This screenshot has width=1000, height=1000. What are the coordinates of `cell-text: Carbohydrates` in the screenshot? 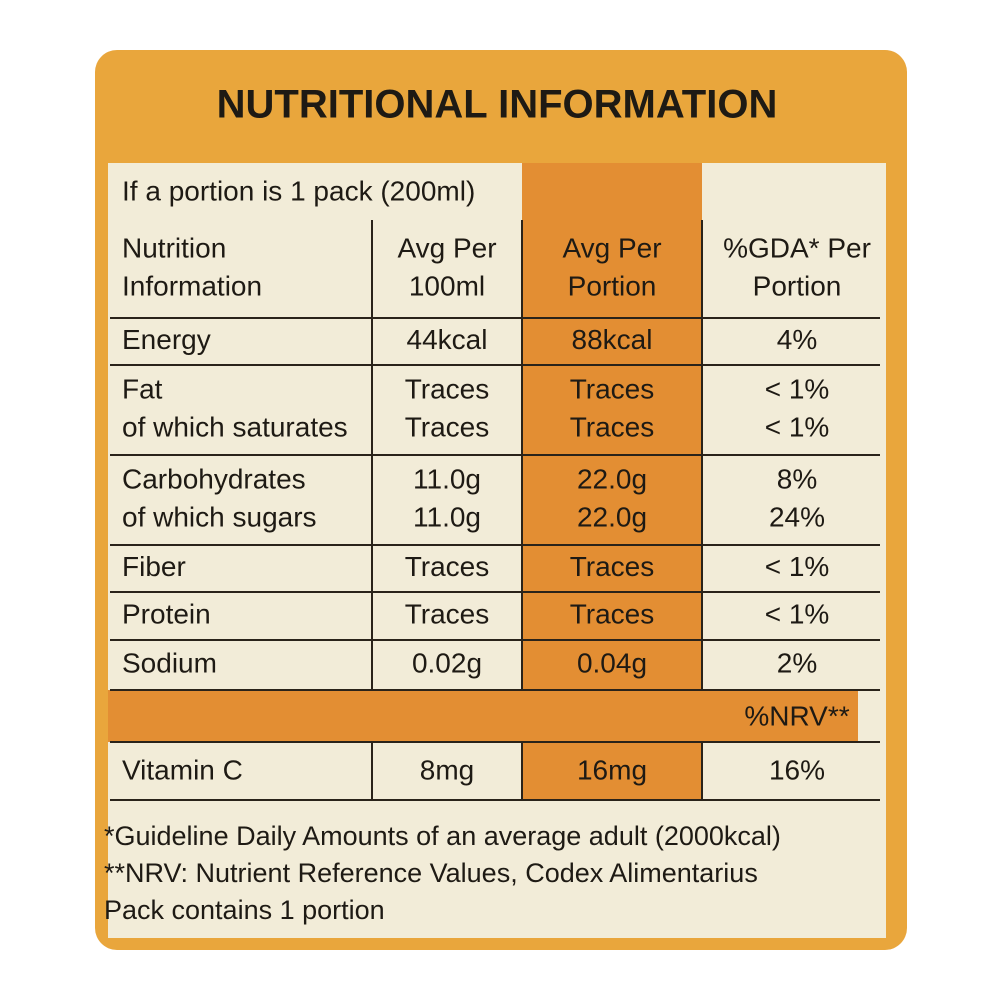 It's located at (214, 478).